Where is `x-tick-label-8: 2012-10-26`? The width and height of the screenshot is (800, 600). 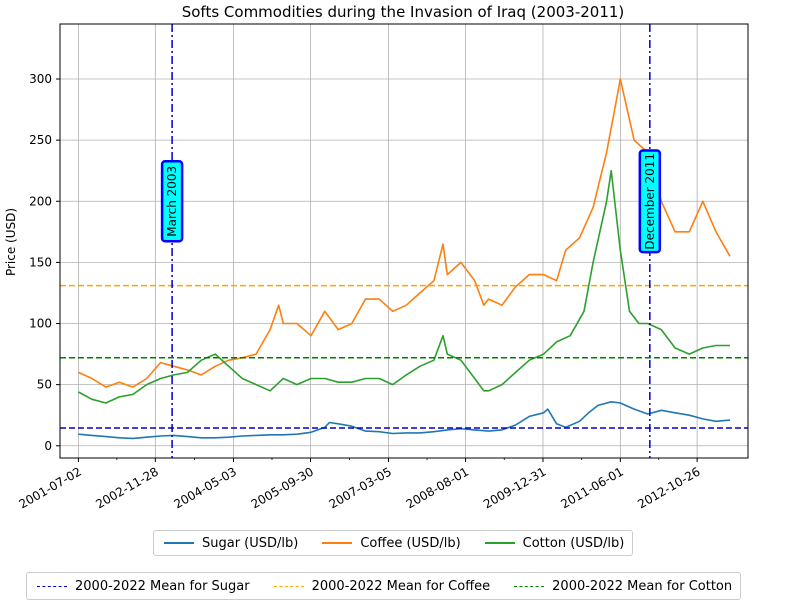 x-tick-label-8: 2012-10-26 is located at coordinates (668, 487).